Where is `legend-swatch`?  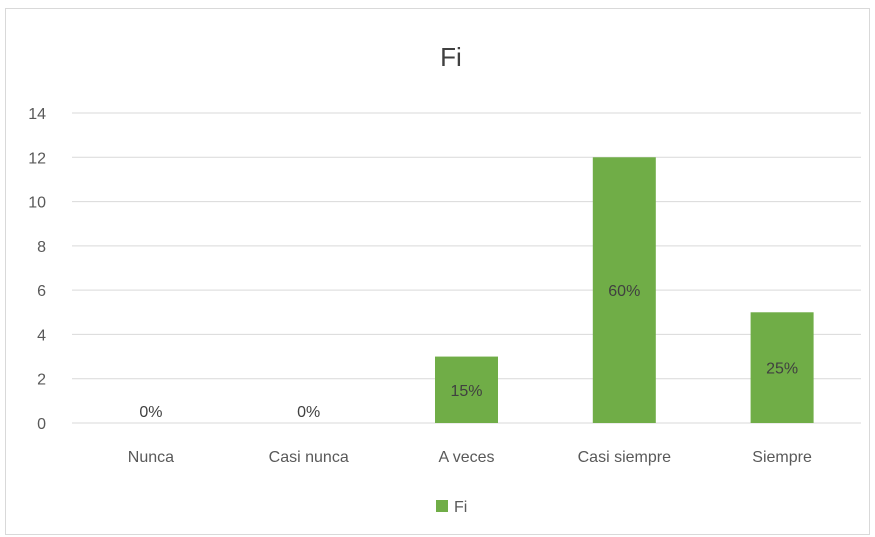 legend-swatch is located at coordinates (442, 506).